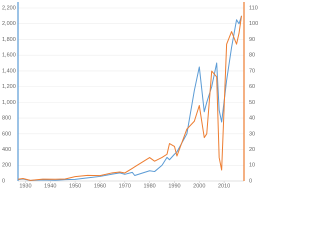 The width and height of the screenshot is (320, 240). I want to click on y2-tick-label: 80, so click(252, 56).